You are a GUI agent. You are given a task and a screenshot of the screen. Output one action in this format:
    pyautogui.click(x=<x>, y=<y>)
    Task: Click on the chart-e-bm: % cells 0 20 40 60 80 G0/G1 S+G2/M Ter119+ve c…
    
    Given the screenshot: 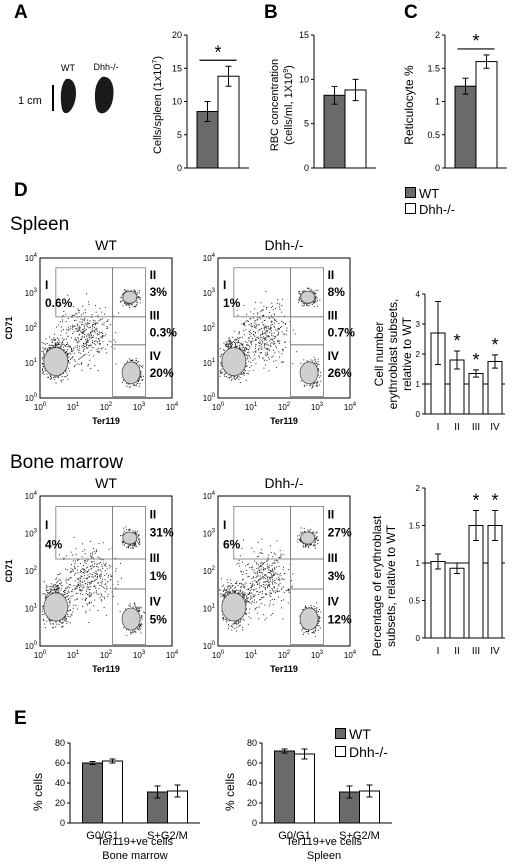 What is the action you would take?
    pyautogui.click(x=115, y=800)
    